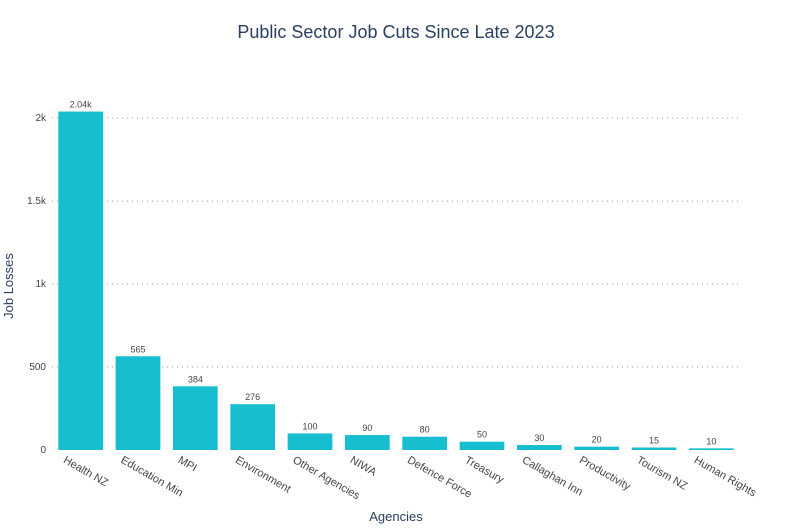 The image size is (792, 528). Describe the element at coordinates (482, 435) in the screenshot. I see `data-label: 50` at that location.